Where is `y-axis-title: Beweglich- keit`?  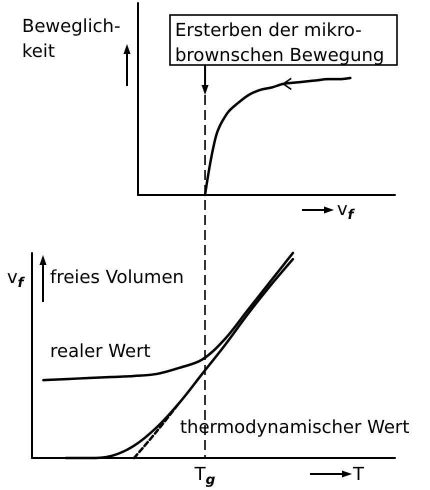 y-axis-title: Beweglich- keit is located at coordinates (71, 39).